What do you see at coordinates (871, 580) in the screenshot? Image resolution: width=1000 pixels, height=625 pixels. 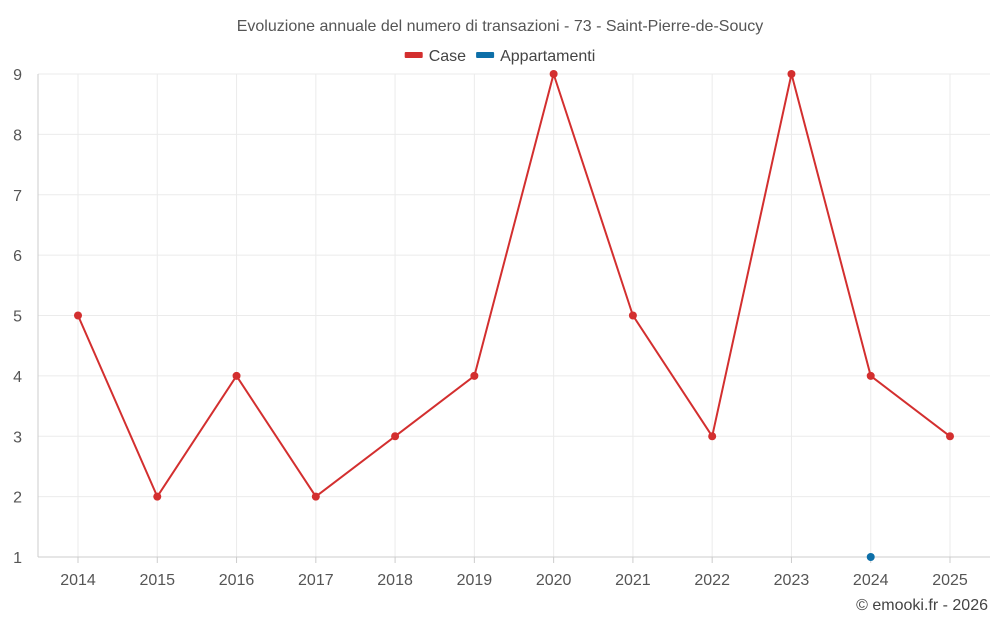 I see `x-tick-label: 2024` at bounding box center [871, 580].